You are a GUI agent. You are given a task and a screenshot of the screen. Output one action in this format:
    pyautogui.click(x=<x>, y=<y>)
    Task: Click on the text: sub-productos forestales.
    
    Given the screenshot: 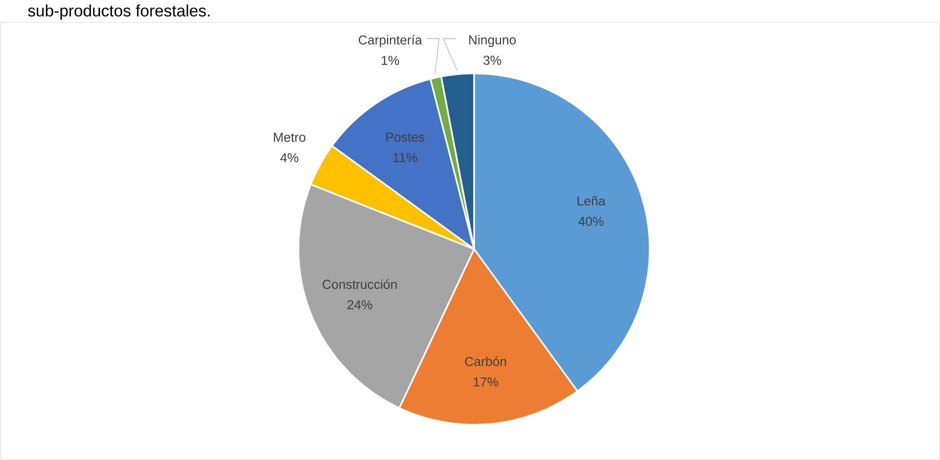 What is the action you would take?
    pyautogui.click(x=119, y=12)
    